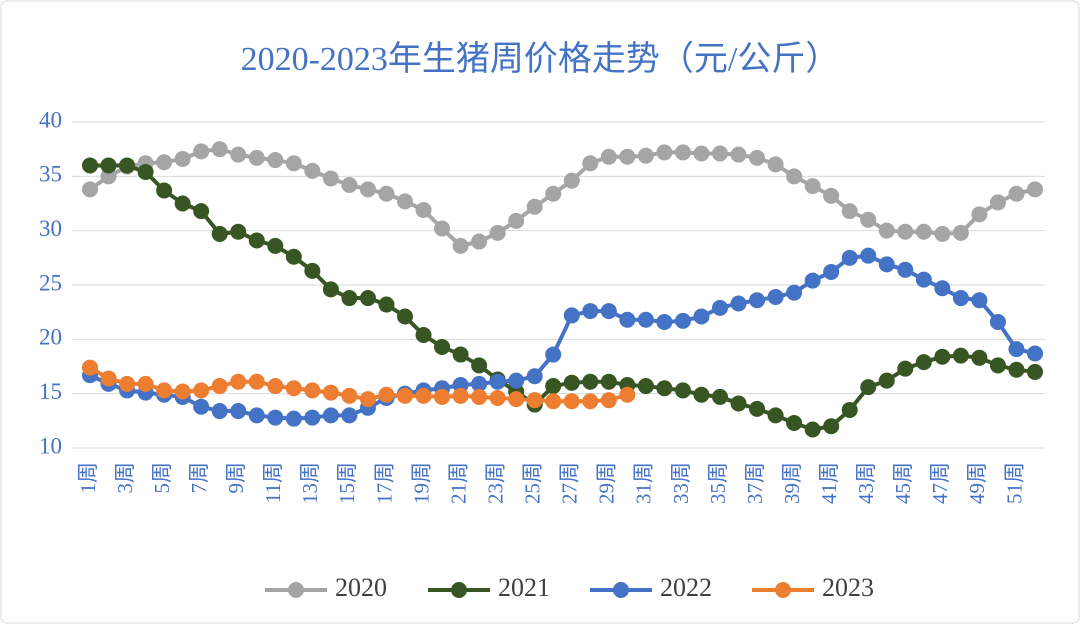 This screenshot has height=624, width=1080. I want to click on series-line, so click(562, 197).